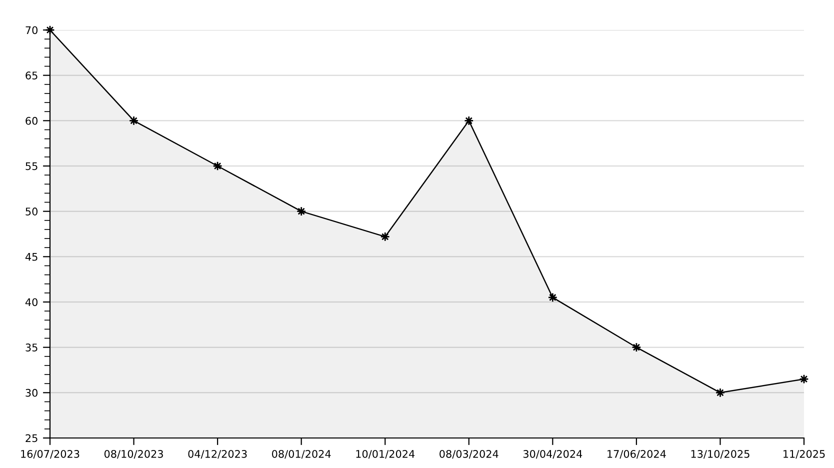  I want to click on x-tick-label: 10/01/2024, so click(385, 454).